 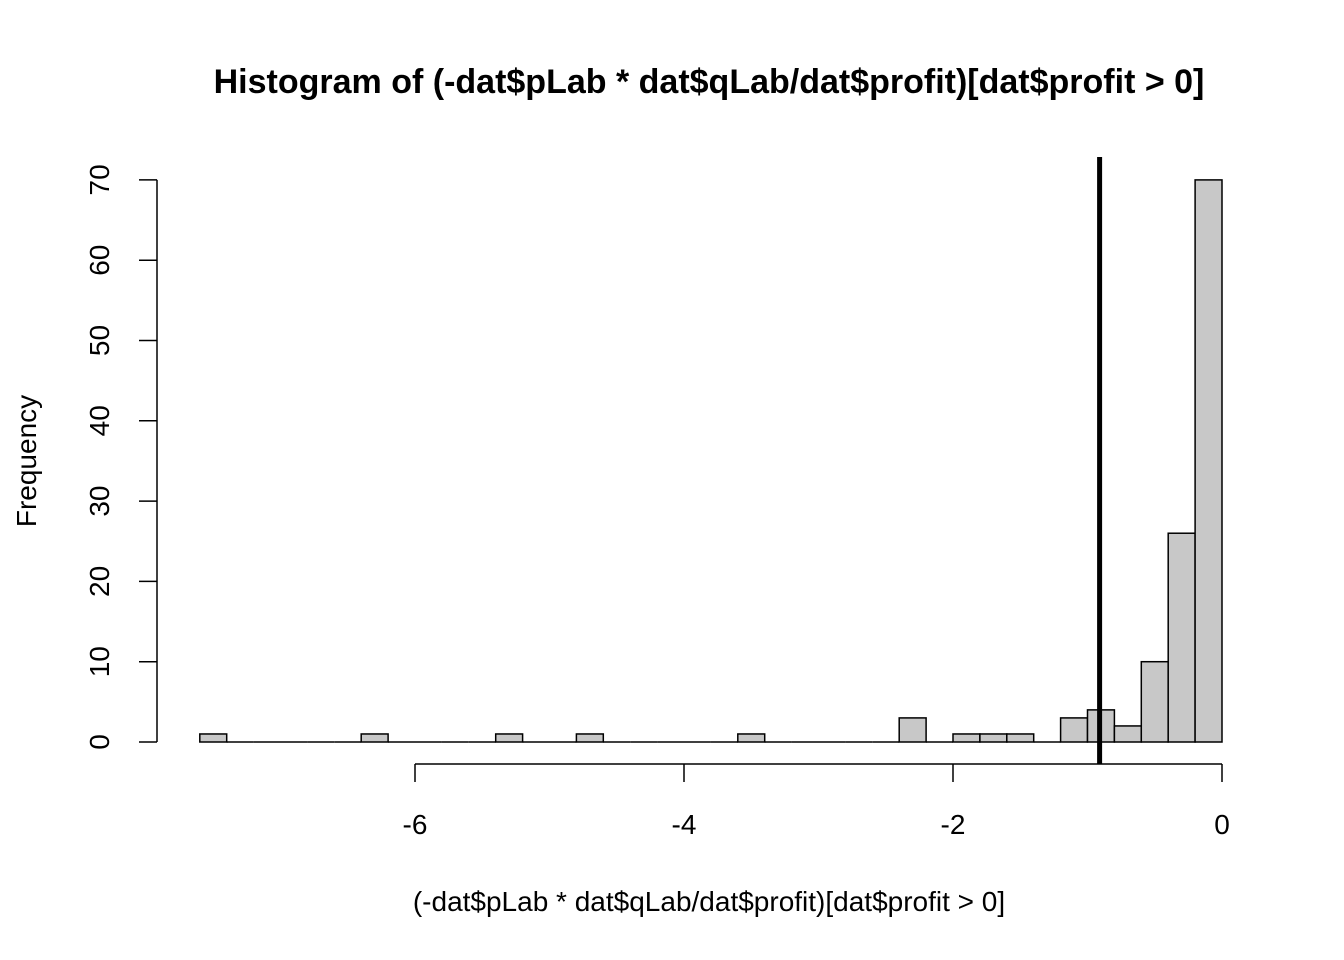 I want to click on y-tick-label: 10, so click(x=99, y=661).